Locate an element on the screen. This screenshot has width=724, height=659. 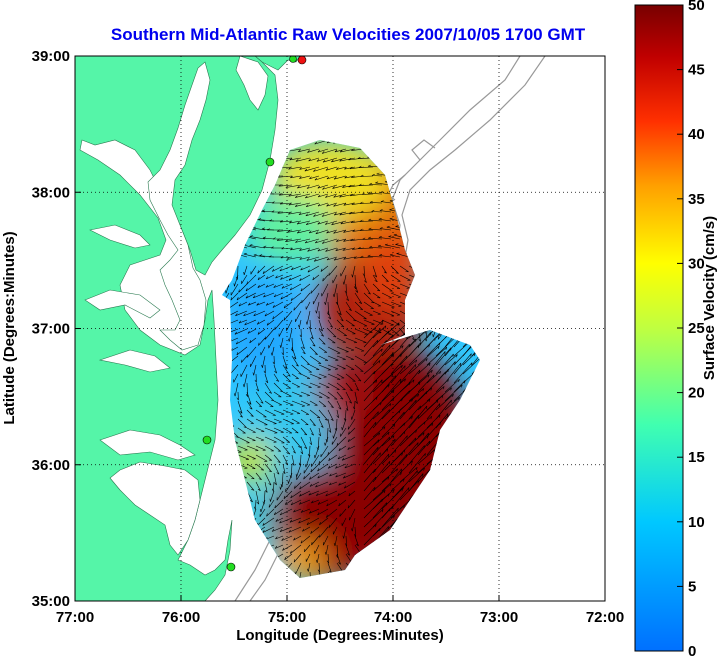
colorbar-tick-label: 10 is located at coordinates (696, 522).